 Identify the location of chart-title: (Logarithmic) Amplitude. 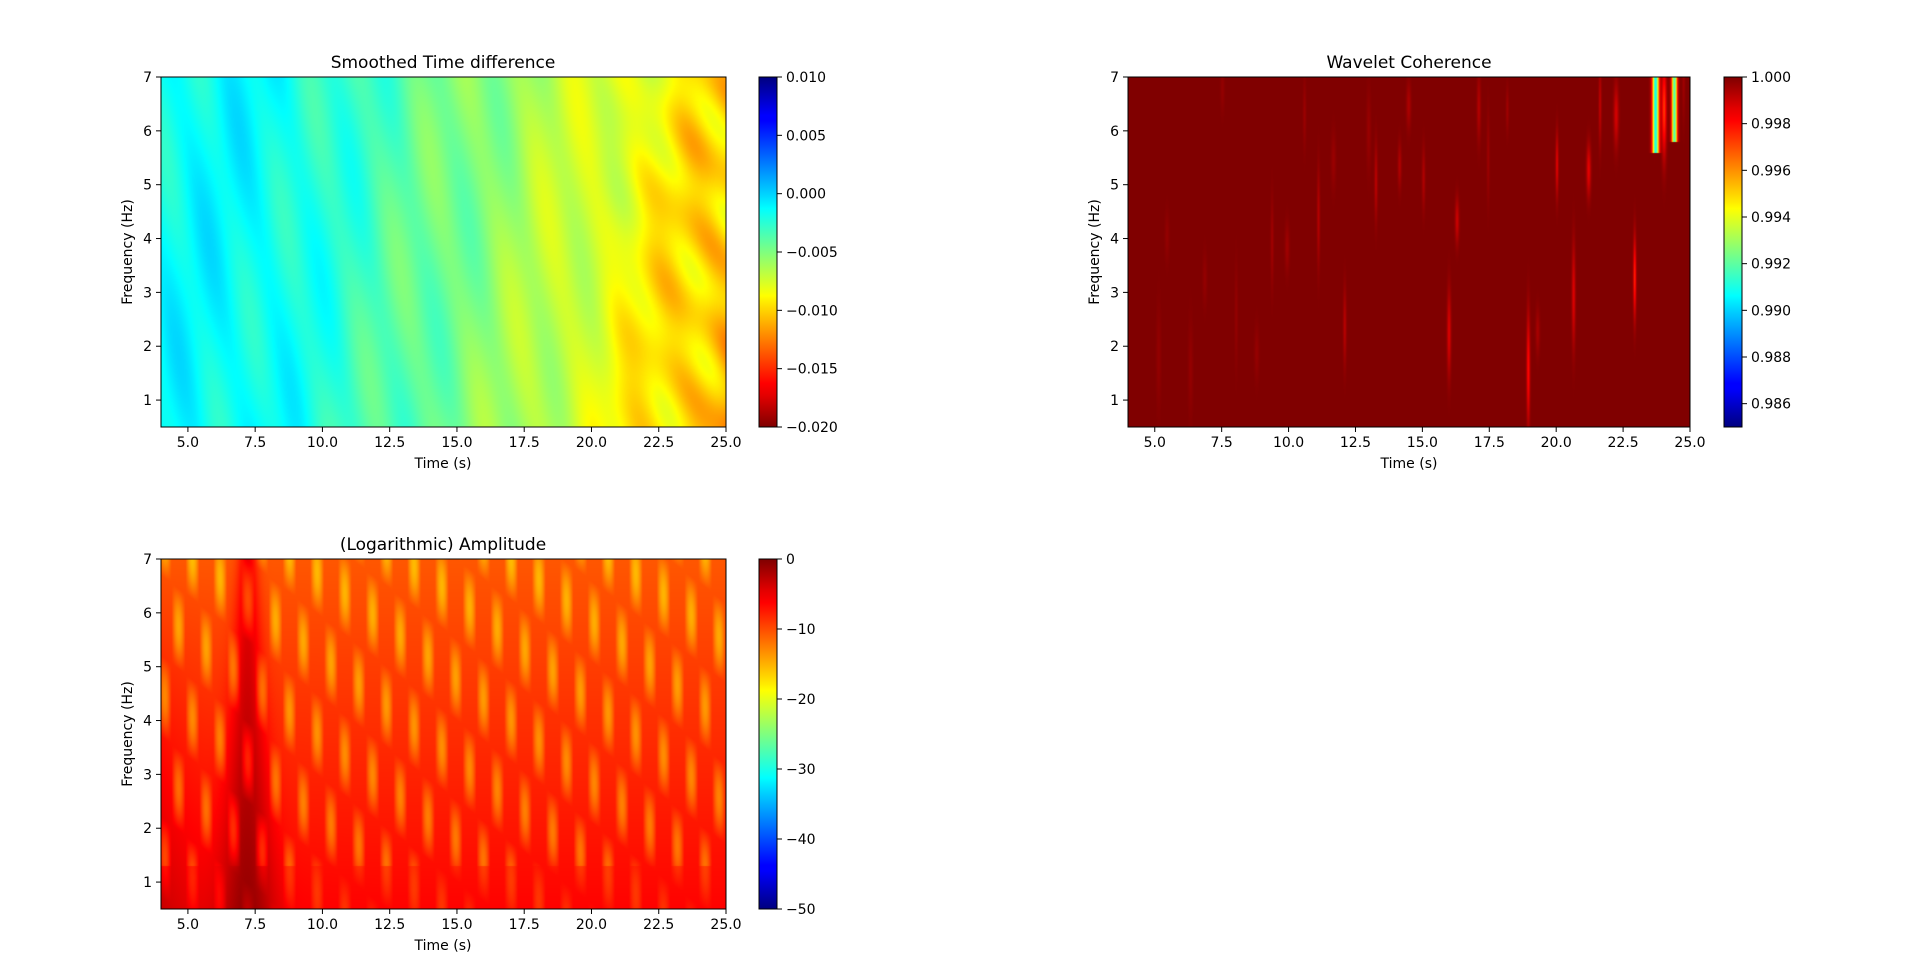
(443, 545).